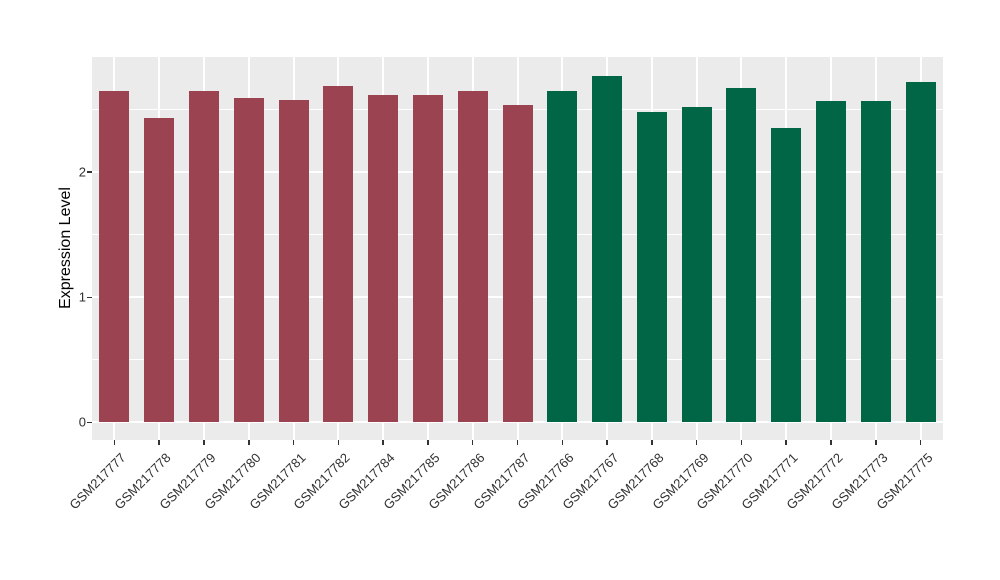 The width and height of the screenshot is (1000, 580). I want to click on bar-GSM217770, so click(741, 255).